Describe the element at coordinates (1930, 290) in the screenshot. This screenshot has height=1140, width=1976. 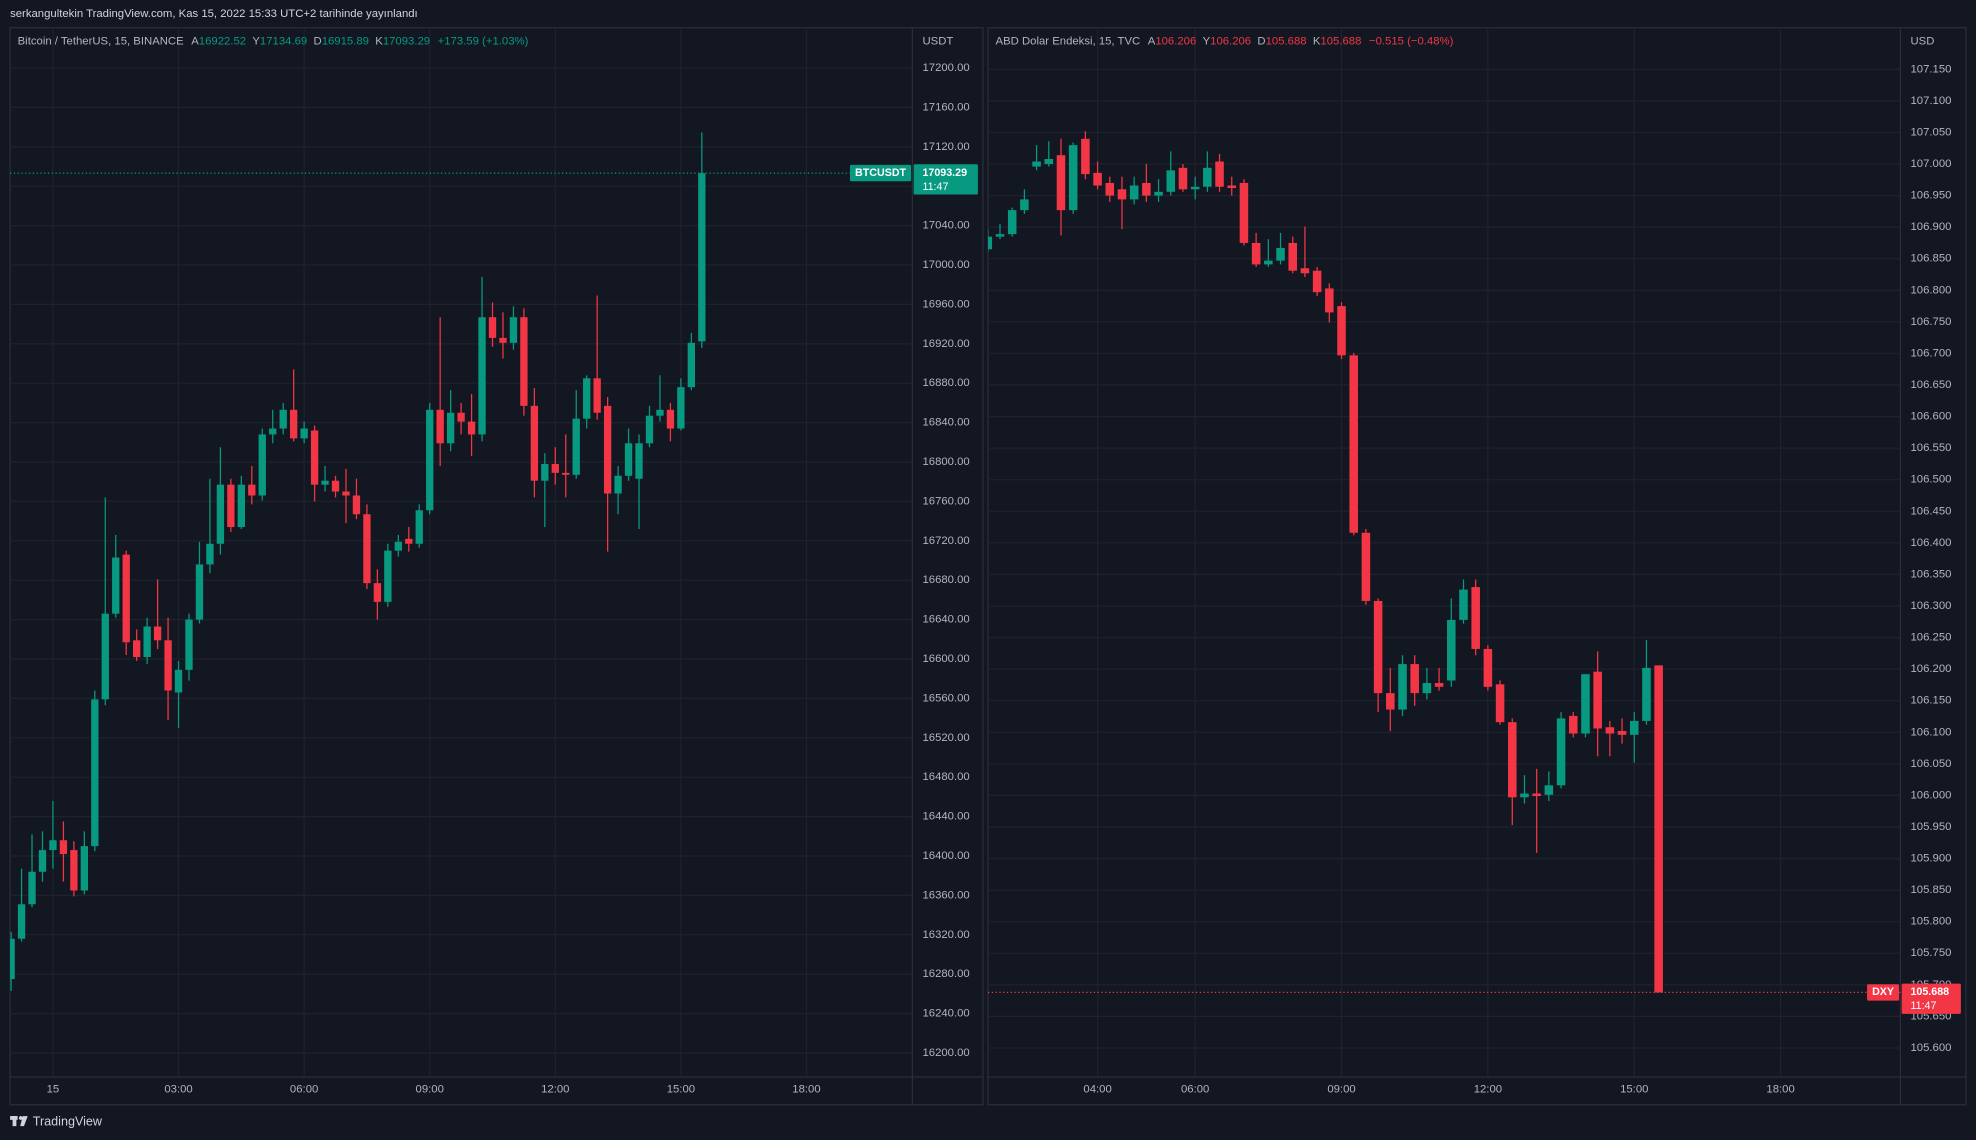
I see `y-tick-label: 106.800` at that location.